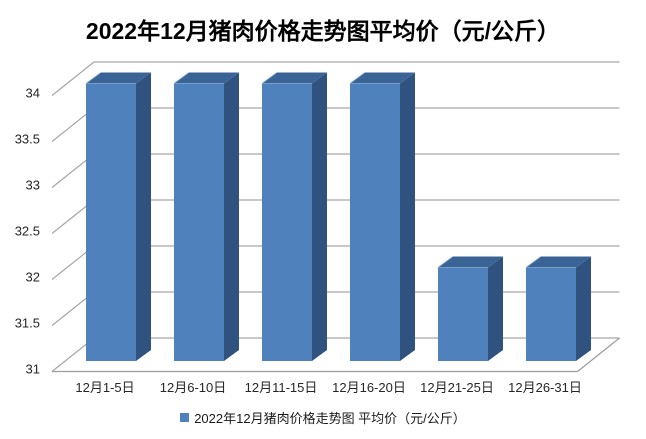  Describe the element at coordinates (73, 78) in the screenshot. I see `y-tick-line` at that location.